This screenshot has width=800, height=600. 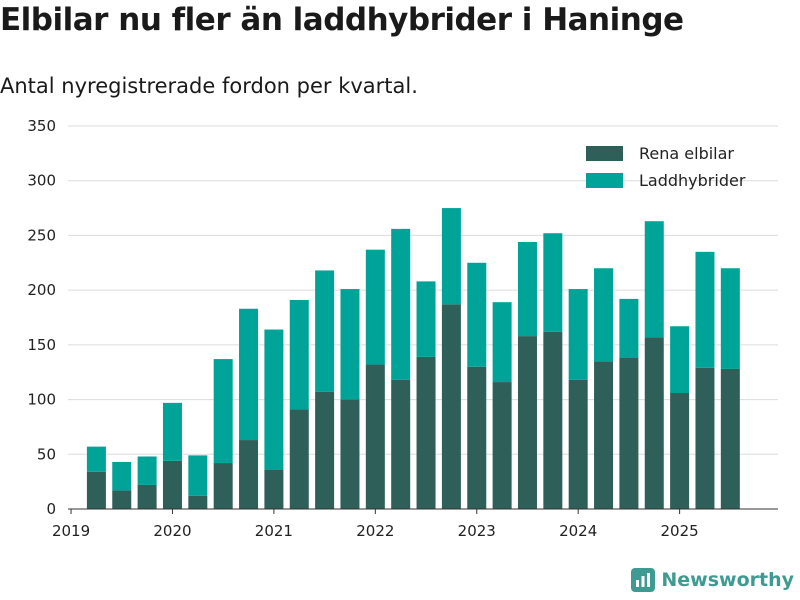 What do you see at coordinates (692, 180) in the screenshot?
I see `legend-label: Laddhybrider` at bounding box center [692, 180].